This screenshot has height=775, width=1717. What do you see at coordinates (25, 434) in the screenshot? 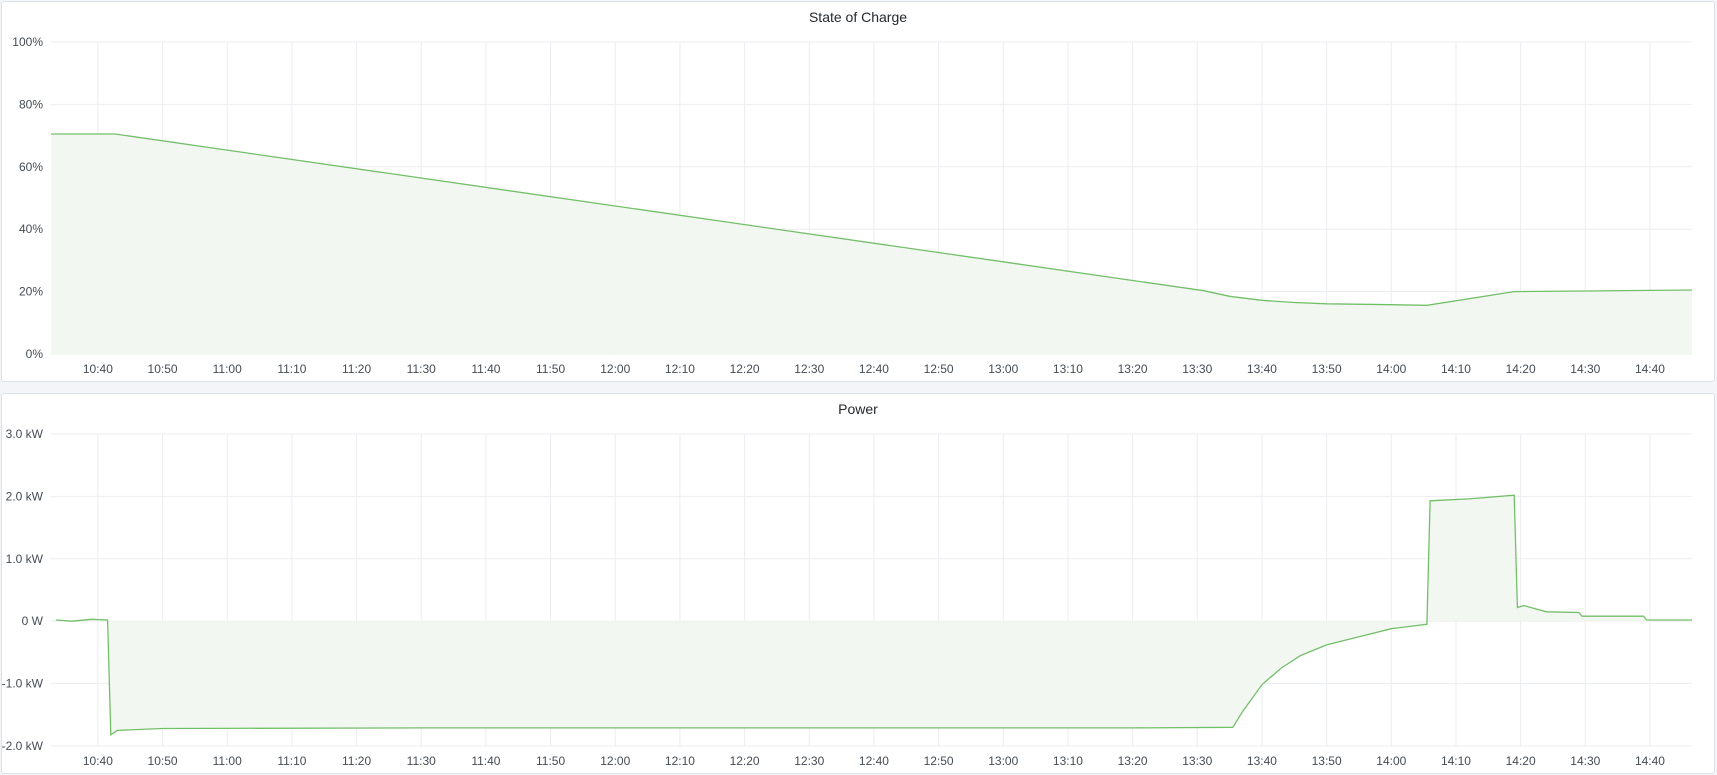
I see `y-tick-label: 3.0 kW` at bounding box center [25, 434].